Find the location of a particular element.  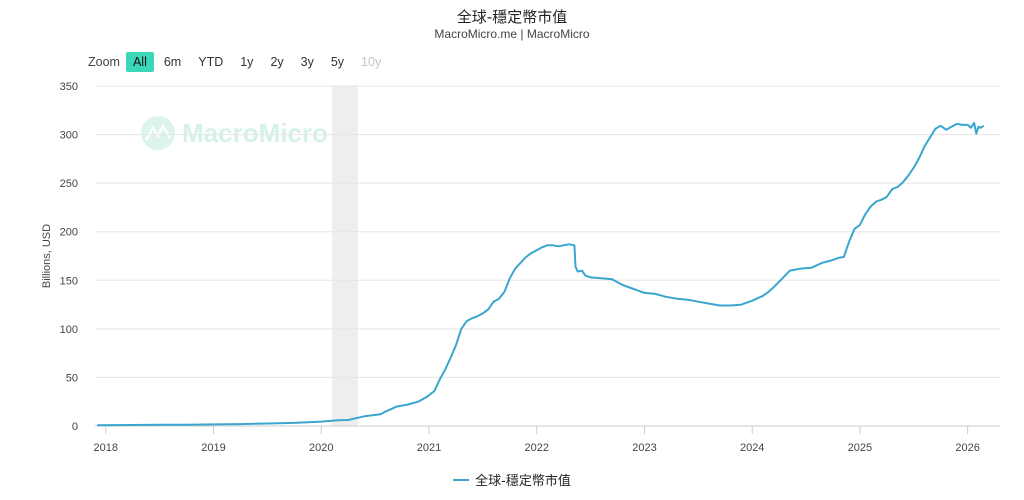

zoom-label: Zoom is located at coordinates (104, 62).